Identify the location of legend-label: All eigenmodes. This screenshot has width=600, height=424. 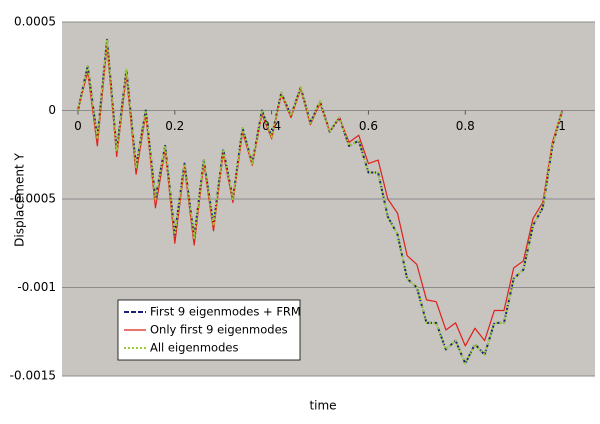
(194, 348).